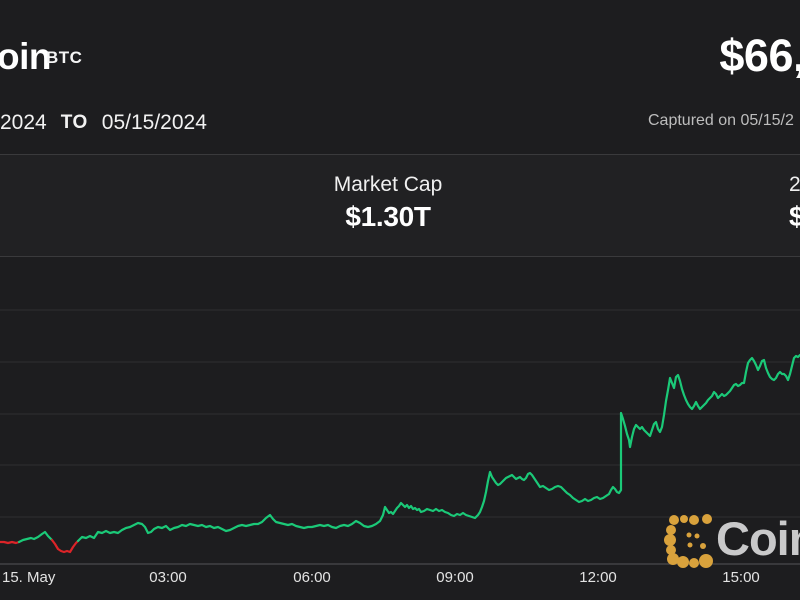 The height and width of the screenshot is (600, 800). Describe the element at coordinates (388, 216) in the screenshot. I see `market-cap-value: $1.30T` at that location.